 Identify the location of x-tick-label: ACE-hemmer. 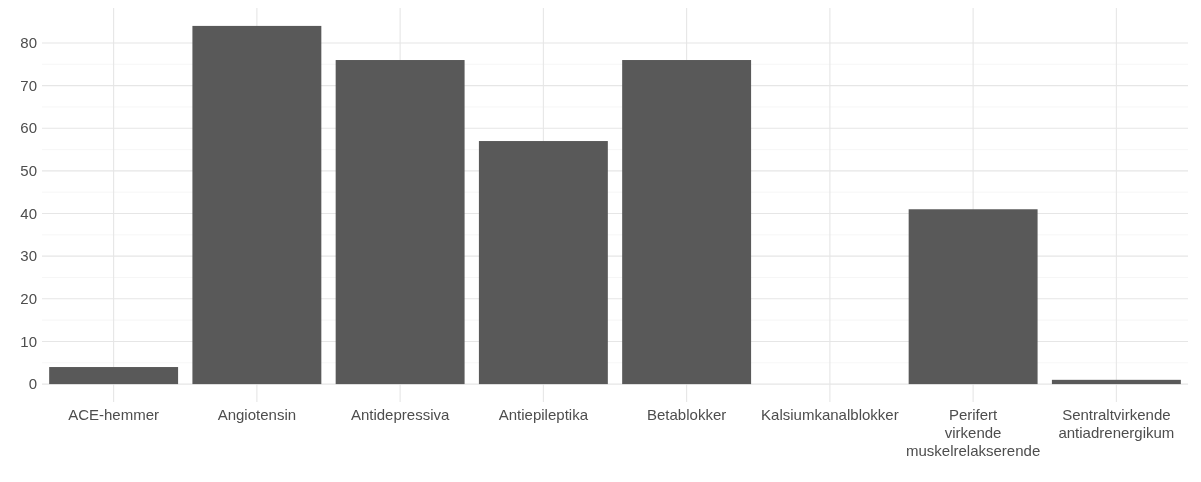
(114, 414).